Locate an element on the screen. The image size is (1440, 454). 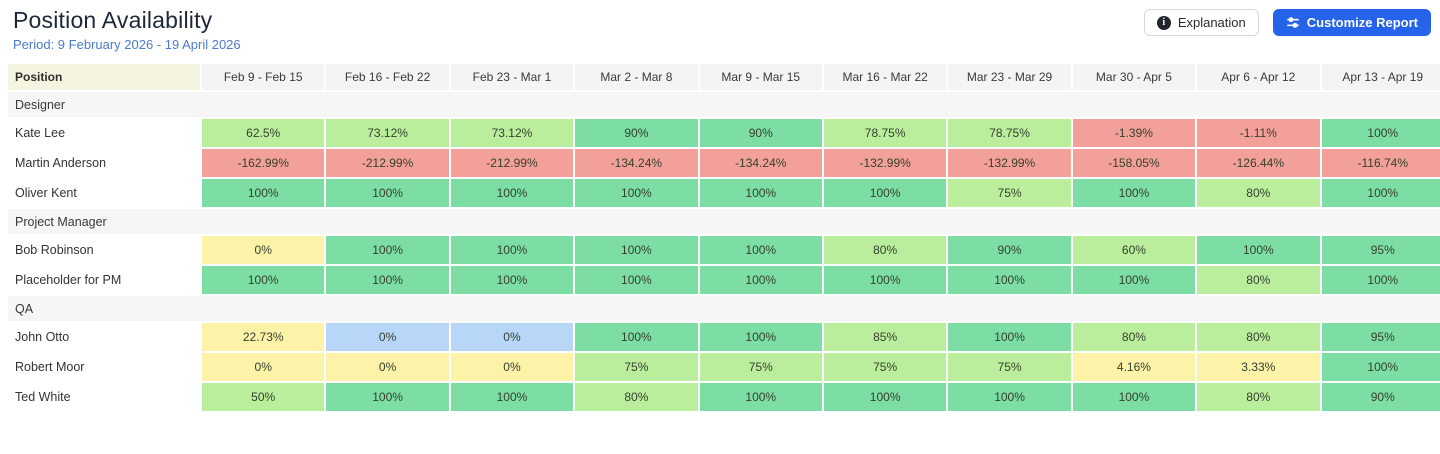
report-period: Period: 9 February 2026 - 19 April 2026 is located at coordinates (127, 44).